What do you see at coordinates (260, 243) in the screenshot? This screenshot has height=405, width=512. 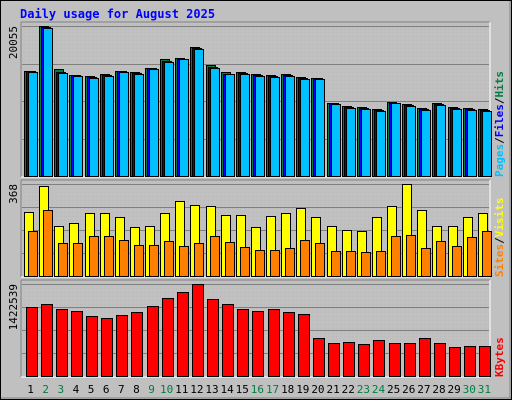 I see `series-sites` at bounding box center [260, 243].